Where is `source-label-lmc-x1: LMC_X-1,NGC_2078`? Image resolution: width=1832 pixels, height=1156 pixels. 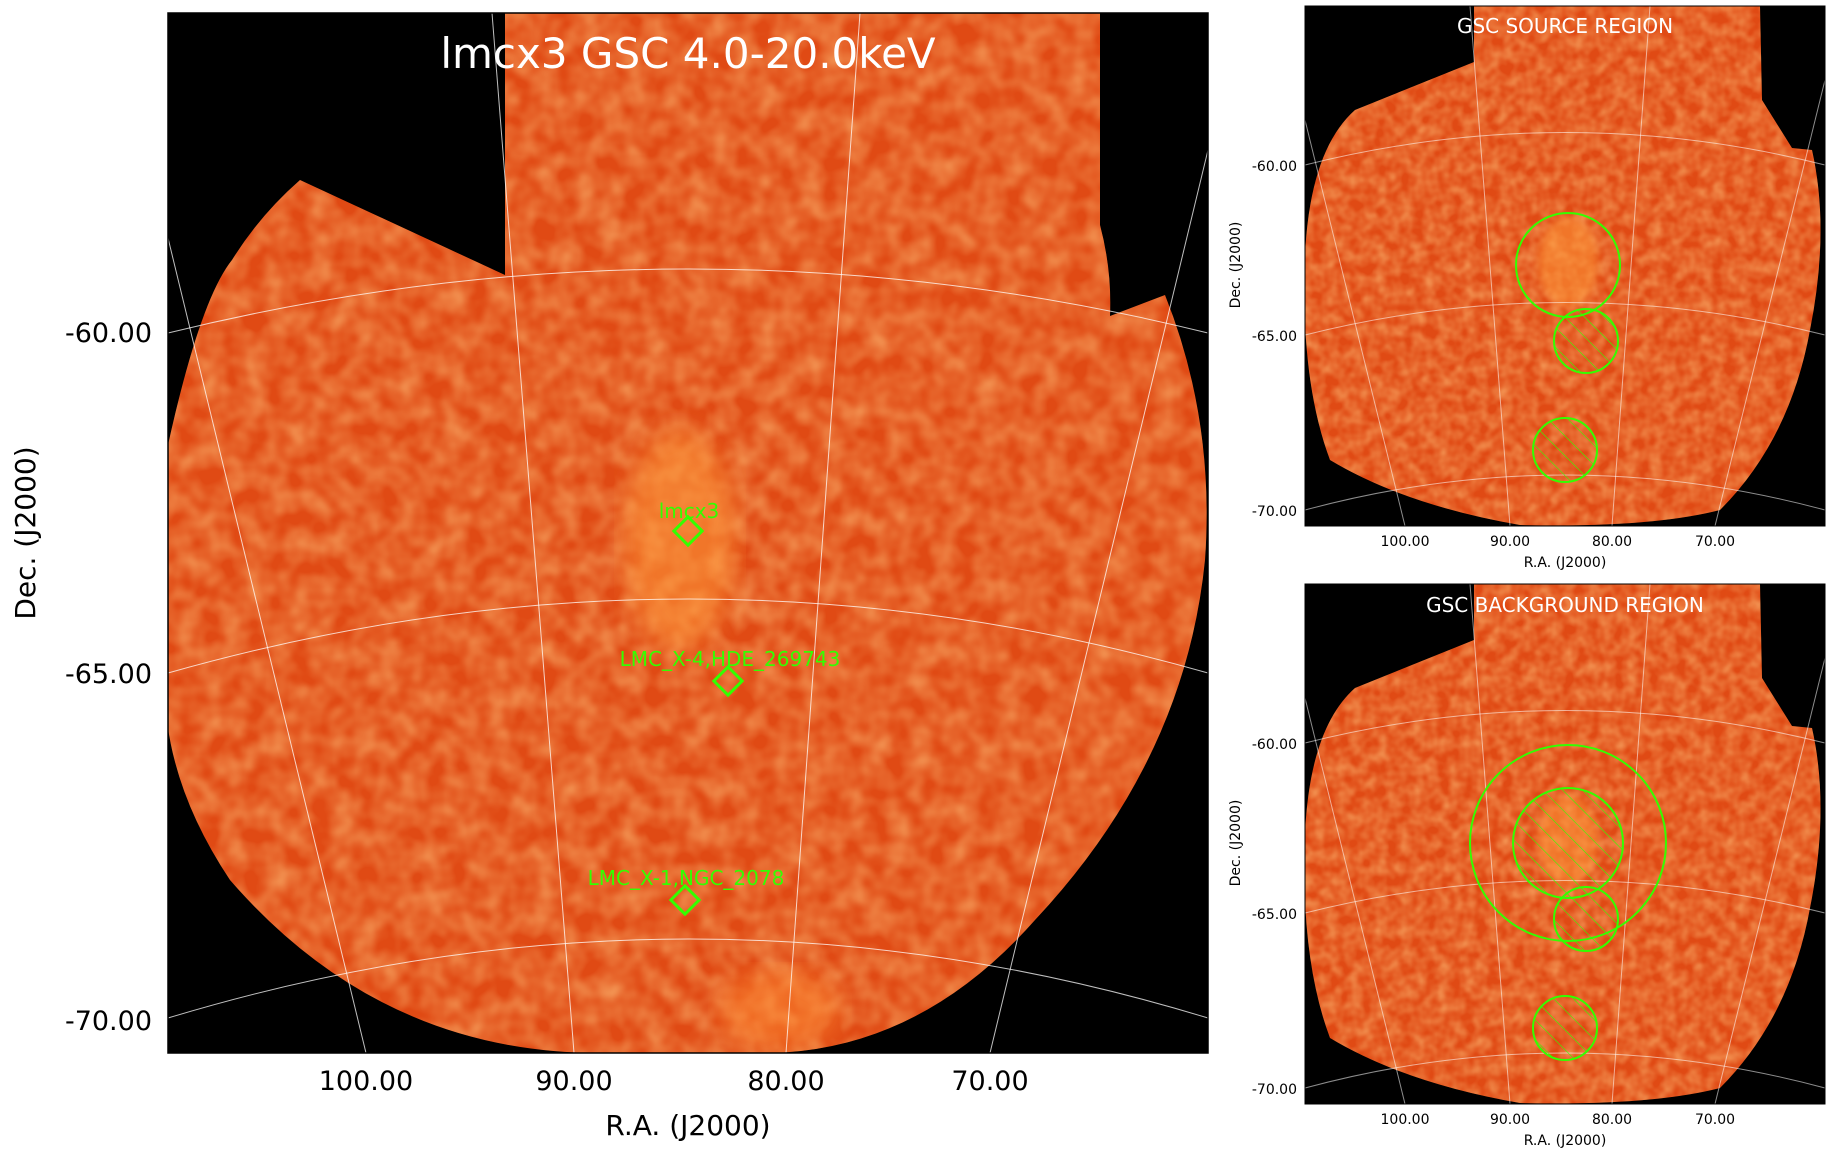
source-label-lmc-x1: LMC_X-1,NGC_2078 is located at coordinates (686, 878).